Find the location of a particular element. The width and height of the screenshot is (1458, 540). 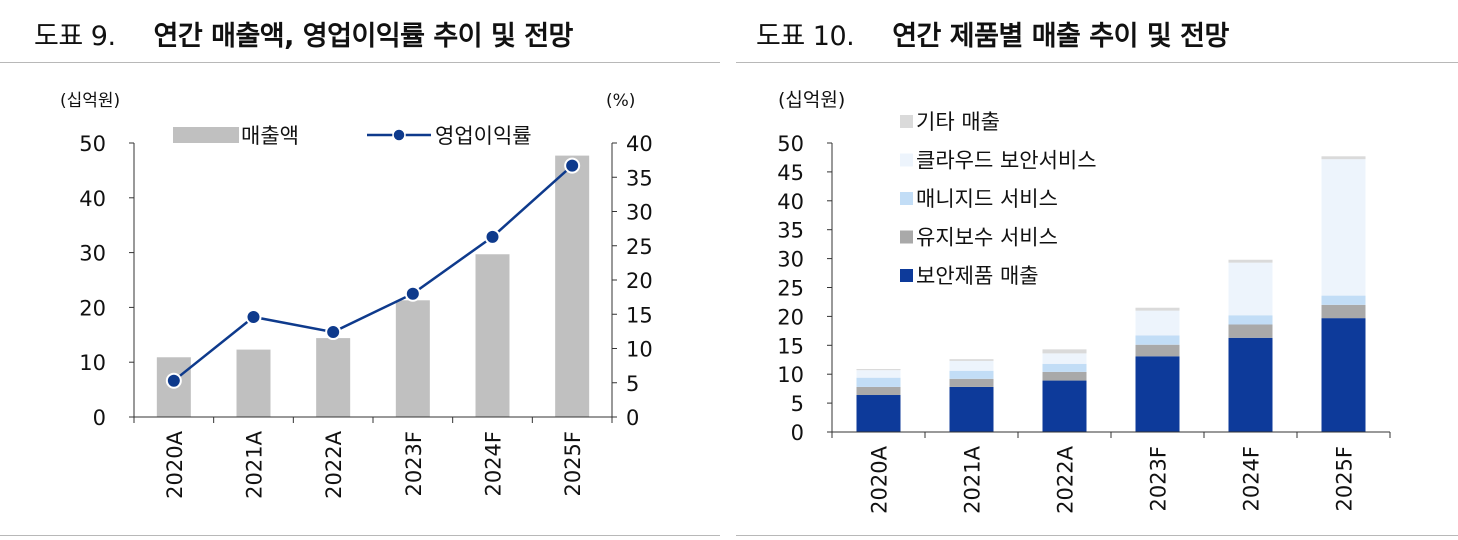

y-tick-label: 0 is located at coordinates (797, 433).